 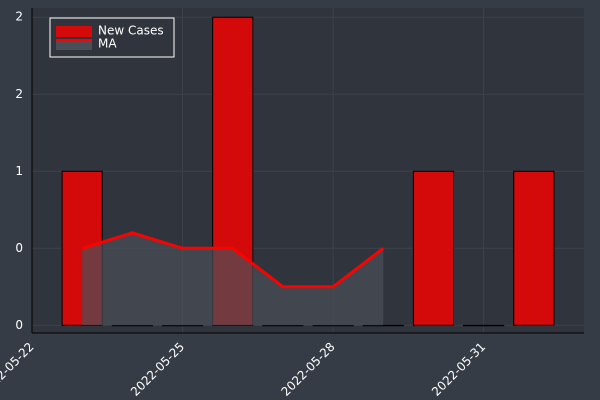 I want to click on legend-label: New Cases, so click(x=131, y=31).